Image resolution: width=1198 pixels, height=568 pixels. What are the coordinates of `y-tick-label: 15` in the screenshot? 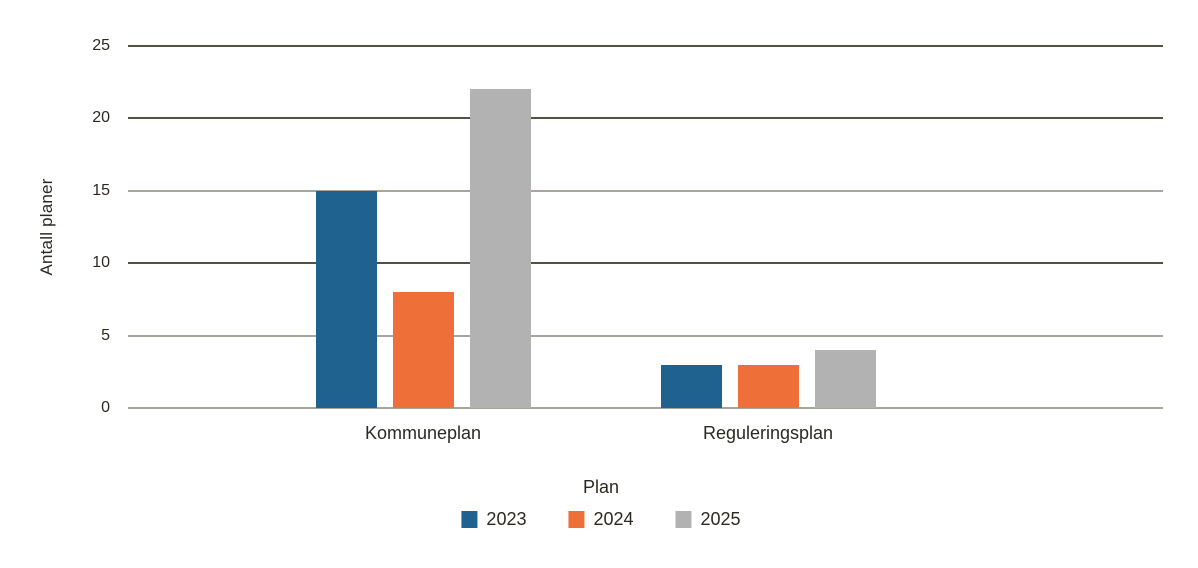 It's located at (101, 190).